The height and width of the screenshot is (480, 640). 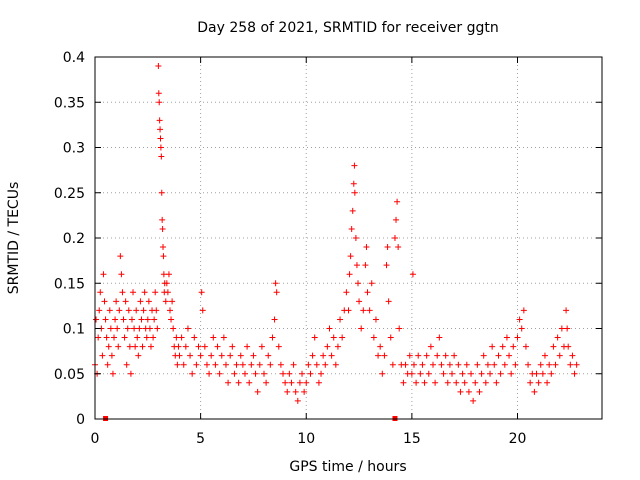 I want to click on y-tick-label: 0.35, so click(x=69, y=103).